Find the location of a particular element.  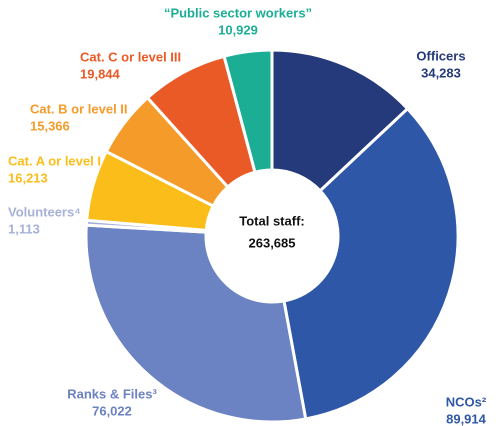

segment-value: 34,283 is located at coordinates (441, 72).